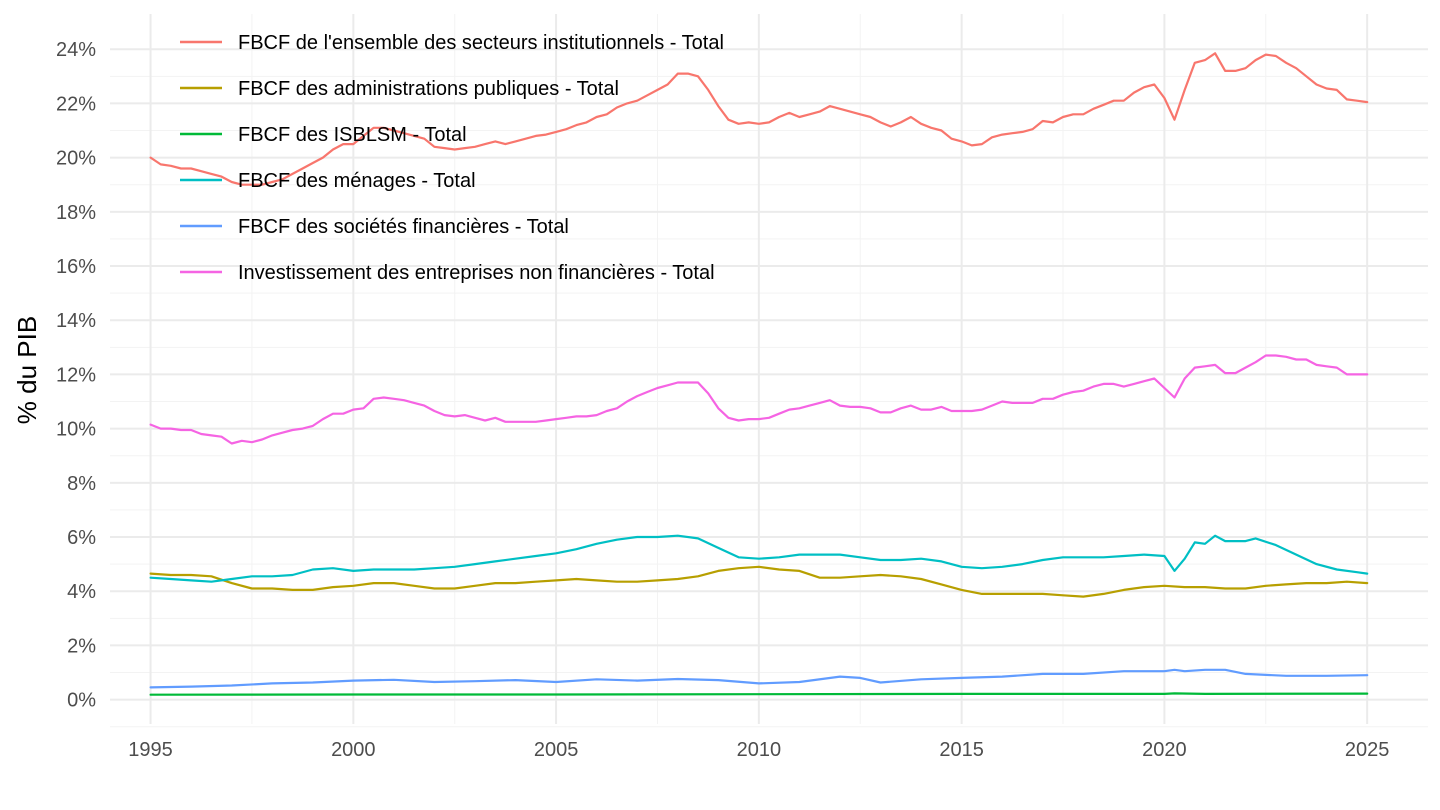 This screenshot has height=810, width=1440. Describe the element at coordinates (76, 430) in the screenshot. I see `y-tick-label: 10%` at that location.